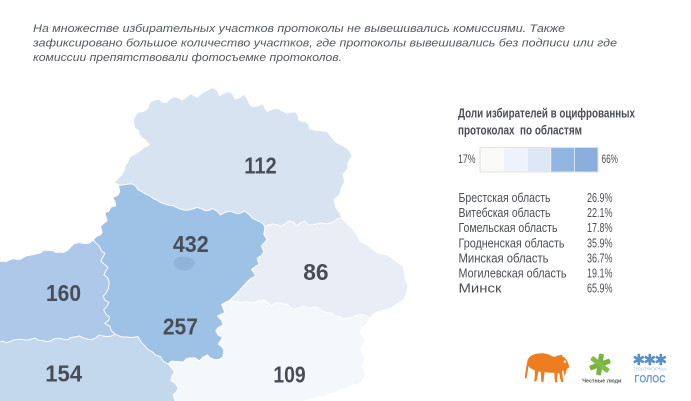  Describe the element at coordinates (63, 373) in the screenshot. I see `svg-text: 154` at that location.